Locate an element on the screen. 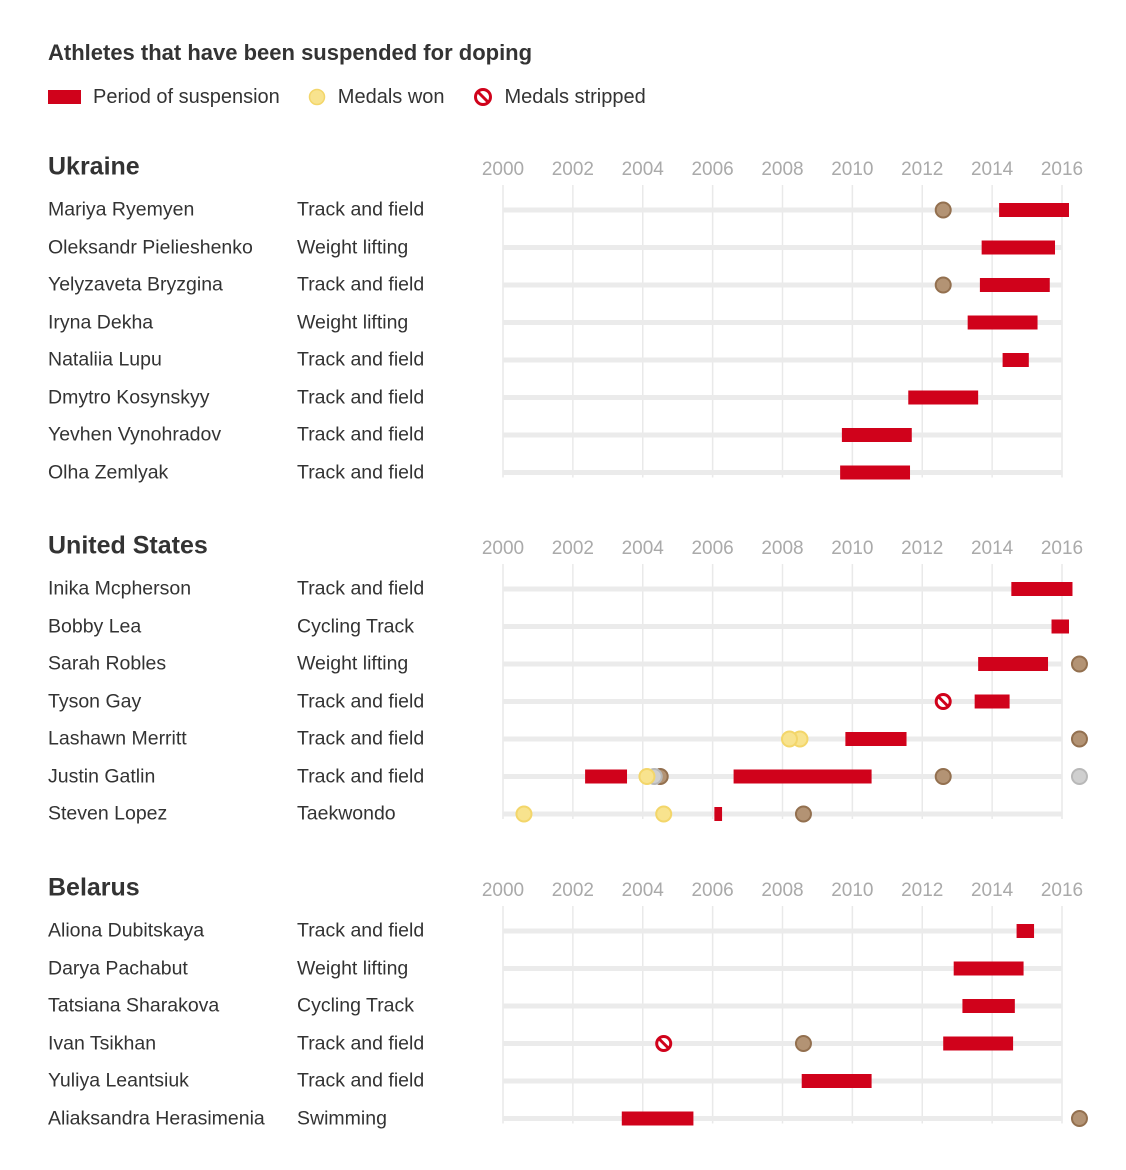  medal-stripped-icon is located at coordinates (482, 97).